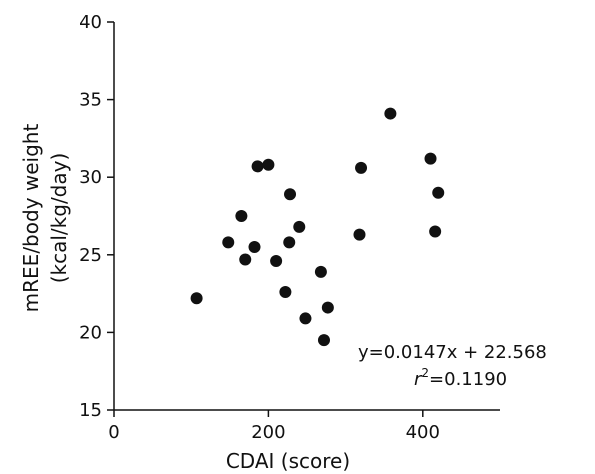  I want to click on y-axis-tick-label: 20, so click(90, 332).